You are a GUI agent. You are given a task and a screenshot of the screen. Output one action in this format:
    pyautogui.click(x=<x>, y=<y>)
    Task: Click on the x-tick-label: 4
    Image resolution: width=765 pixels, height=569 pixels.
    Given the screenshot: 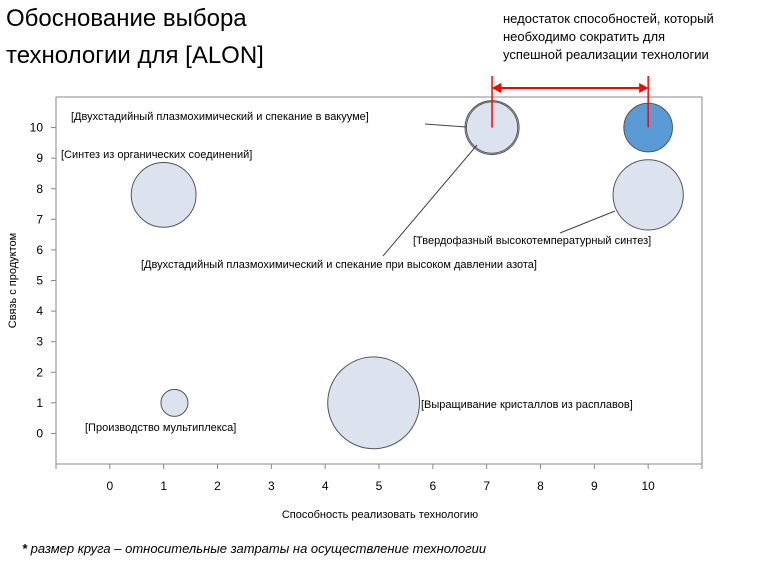 What is the action you would take?
    pyautogui.click(x=325, y=486)
    